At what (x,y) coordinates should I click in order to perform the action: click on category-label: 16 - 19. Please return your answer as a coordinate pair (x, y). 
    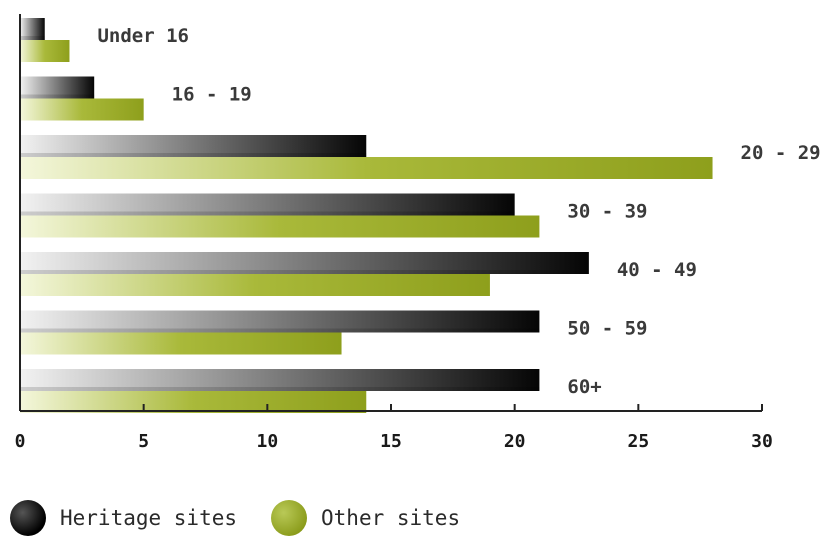
    Looking at the image, I should click on (212, 95).